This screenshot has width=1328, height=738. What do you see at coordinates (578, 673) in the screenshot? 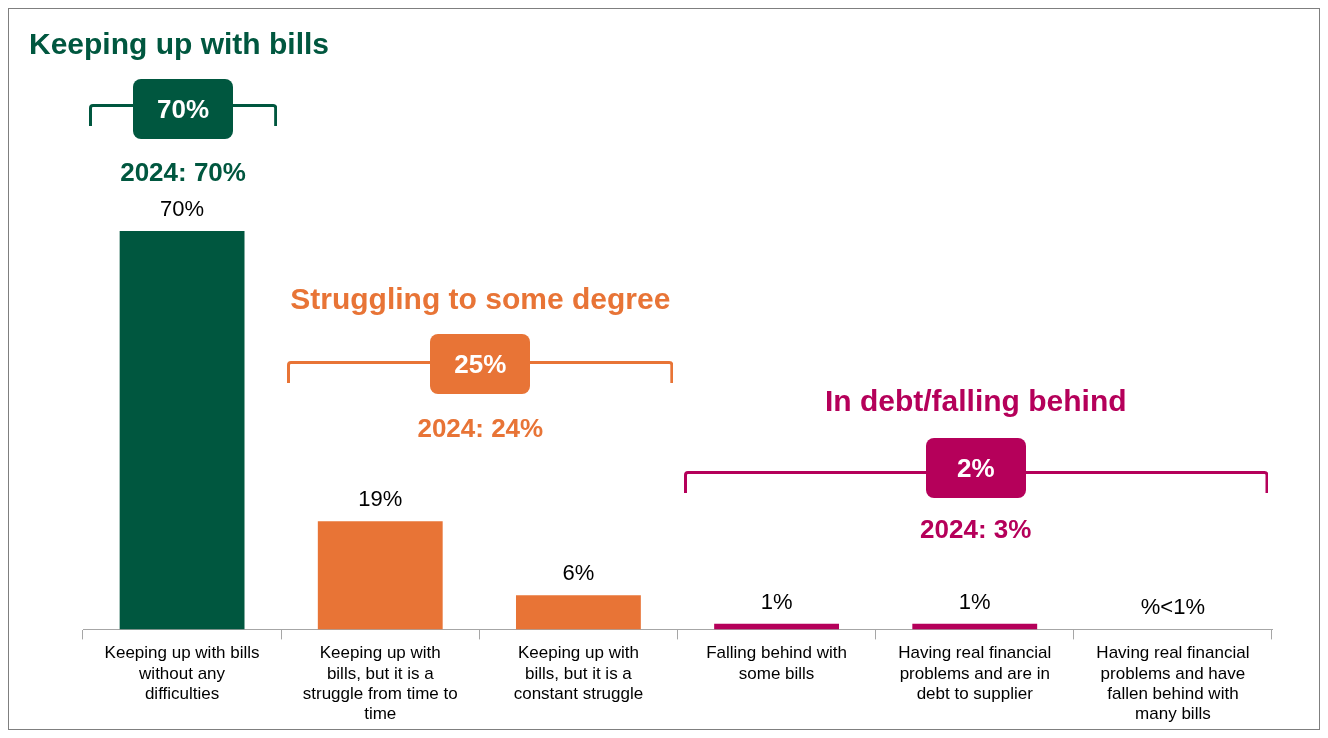
I see `x-tick-label: Keeping up with bills, but it is a constant struggle` at bounding box center [578, 673].